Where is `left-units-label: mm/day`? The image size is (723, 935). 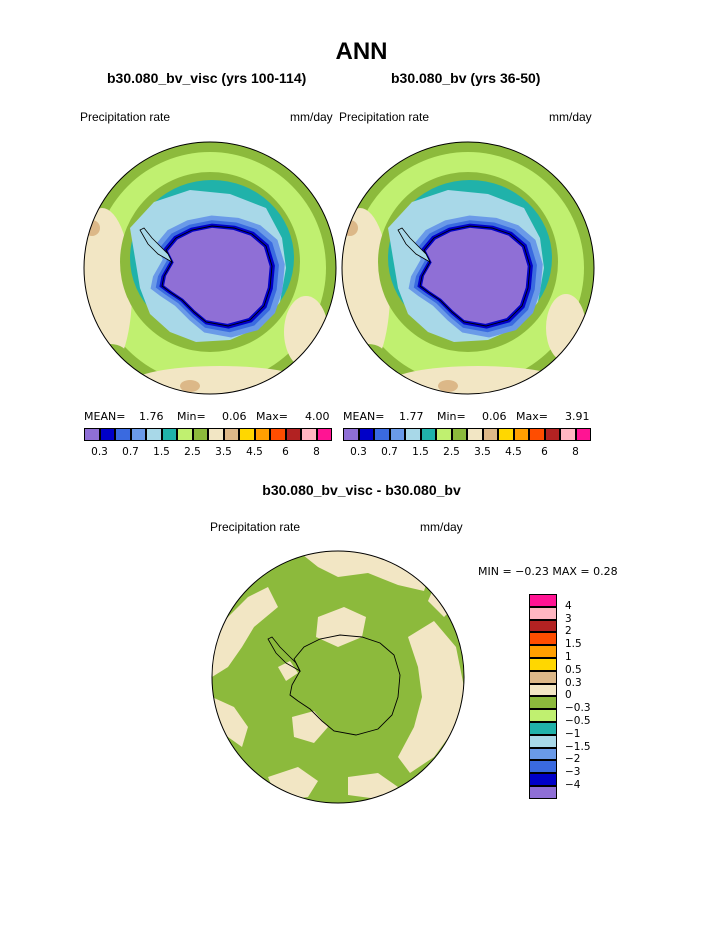 left-units-label: mm/day is located at coordinates (311, 117).